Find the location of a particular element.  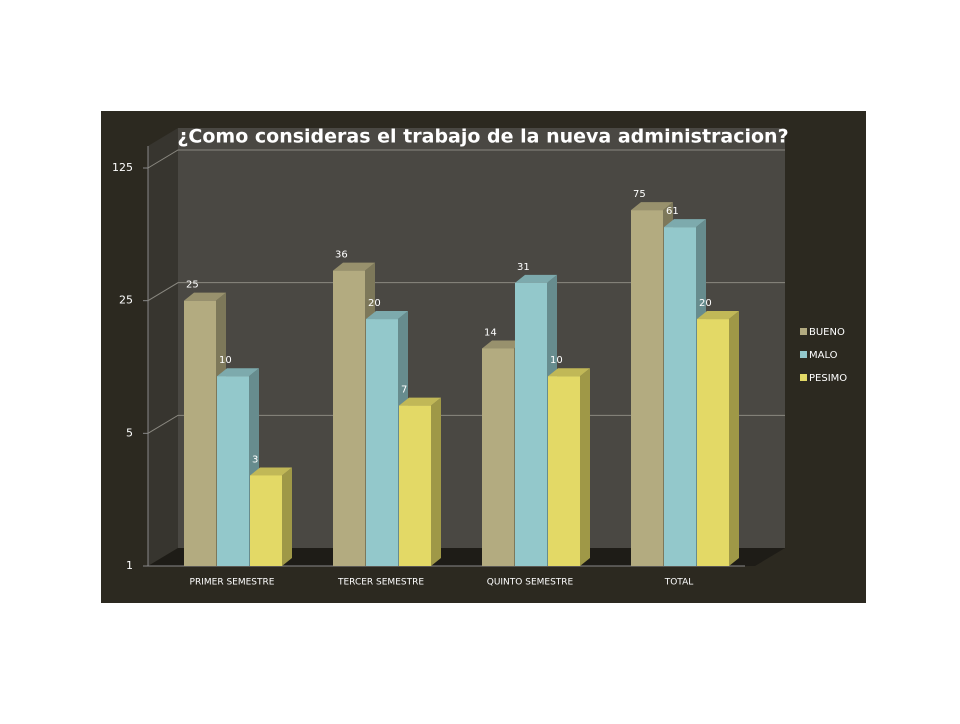

x-tick-label: TOTAL is located at coordinates (679, 583).